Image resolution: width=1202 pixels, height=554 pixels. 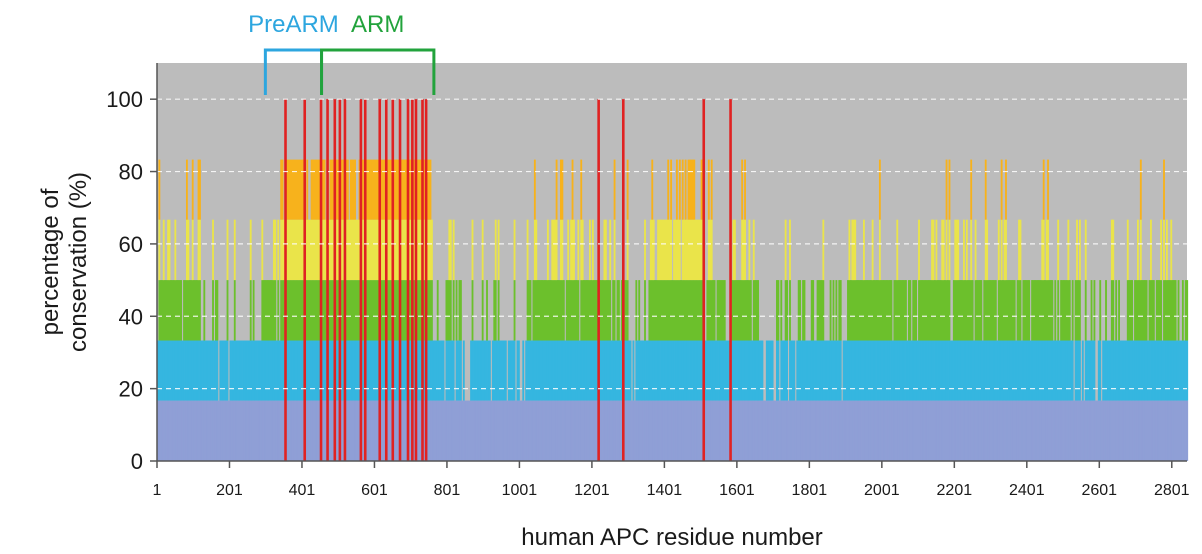 I want to click on y-tick-label: 60, so click(x=131, y=244).